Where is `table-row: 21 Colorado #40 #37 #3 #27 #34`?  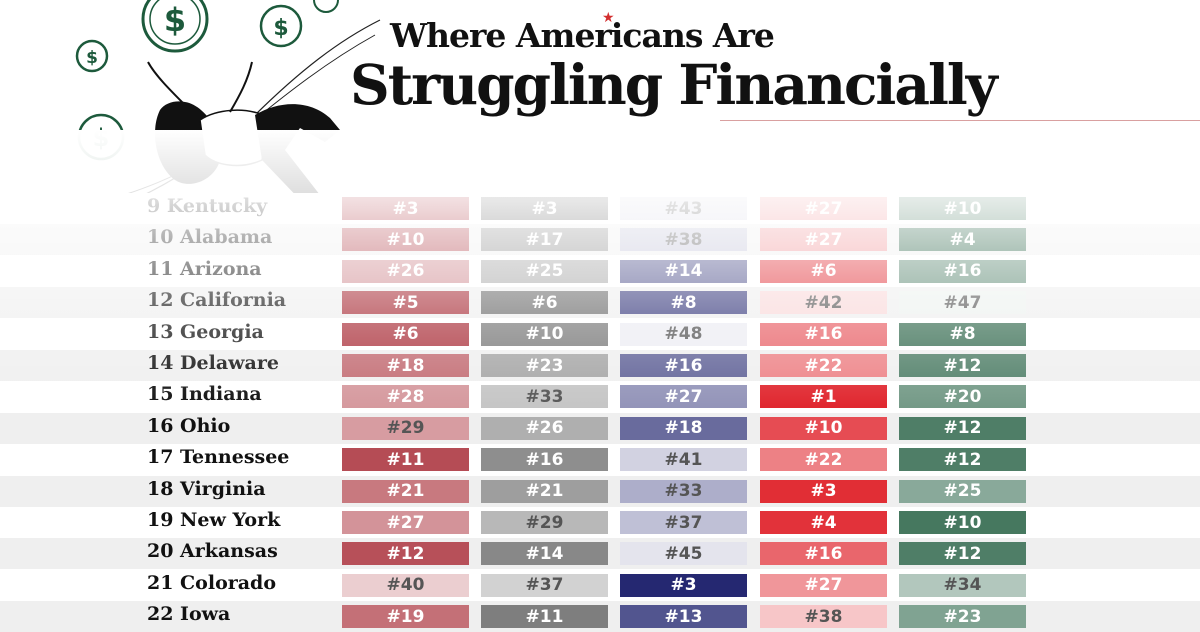 table-row: 21 Colorado #40 #37 #3 #27 #34 is located at coordinates (600, 585).